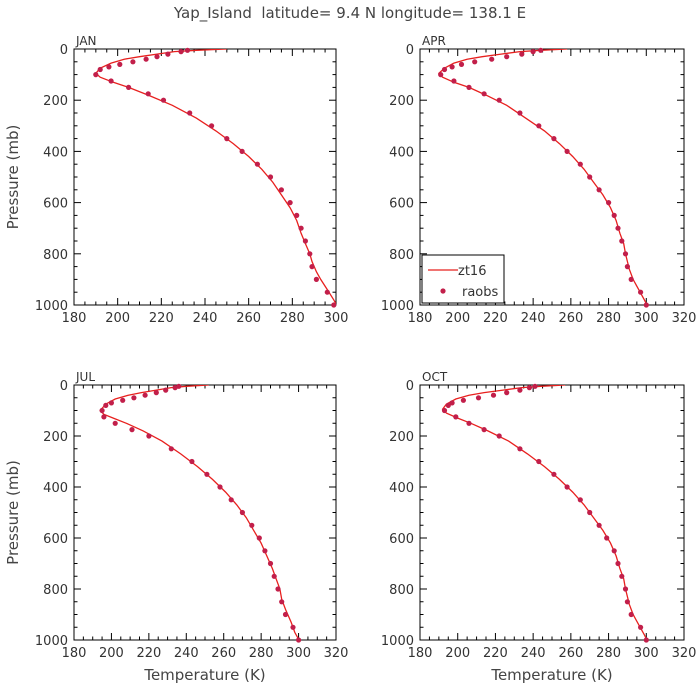  I want to click on panel-apr-ytick-label: 400, so click(401, 152).